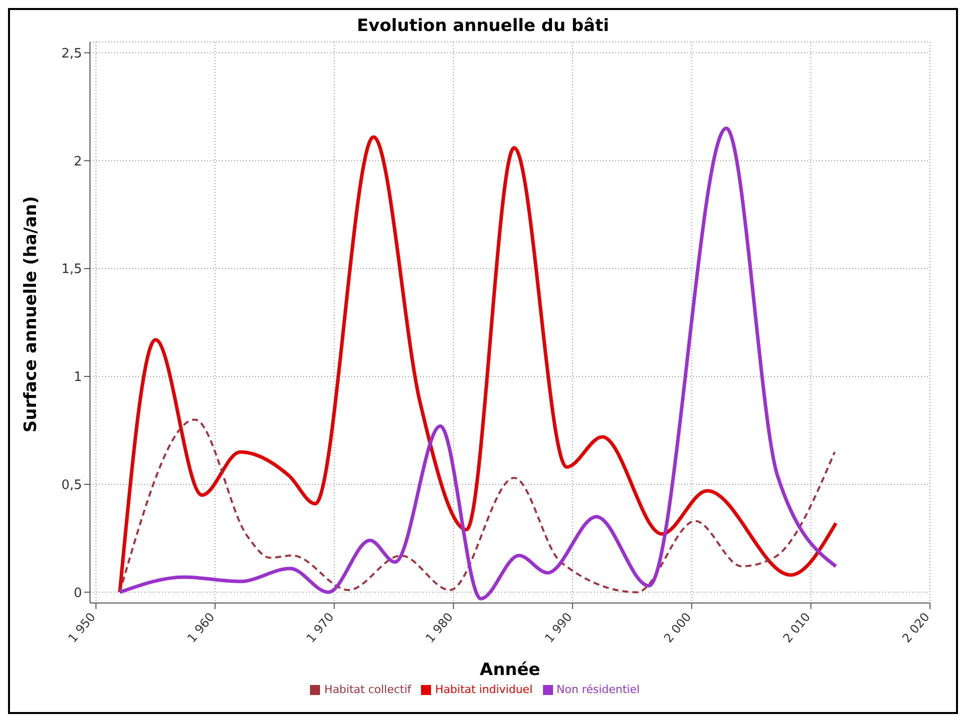 The image size is (968, 724). What do you see at coordinates (915, 628) in the screenshot?
I see `x-tick-label: 2 020` at bounding box center [915, 628].